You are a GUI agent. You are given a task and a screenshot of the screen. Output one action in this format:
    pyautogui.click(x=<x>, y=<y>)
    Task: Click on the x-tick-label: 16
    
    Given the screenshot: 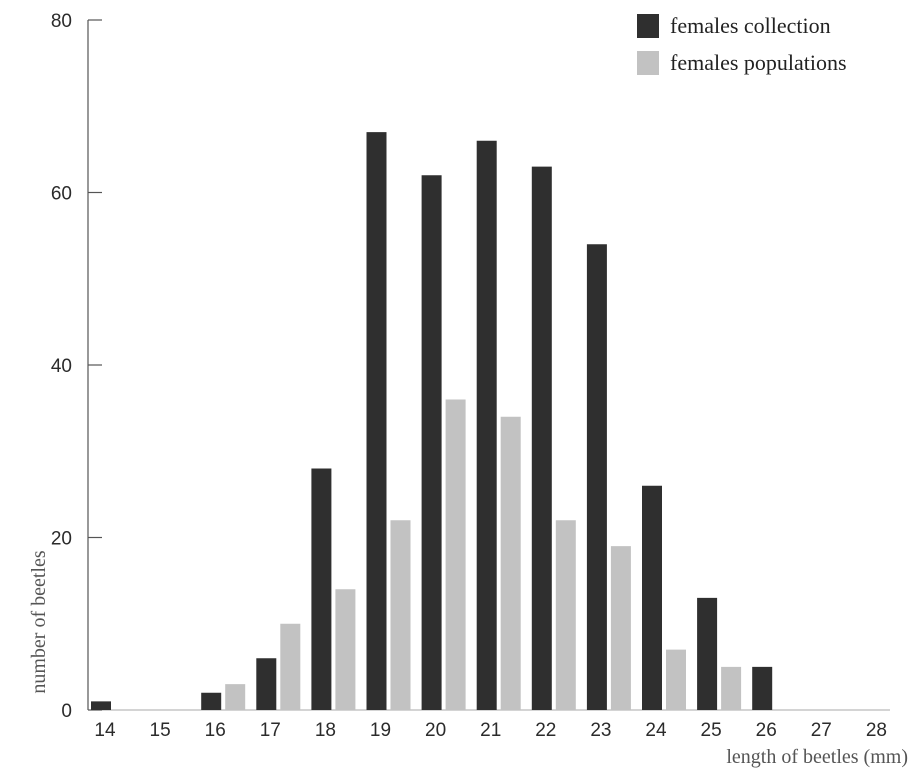 What is the action you would take?
    pyautogui.click(x=215, y=730)
    